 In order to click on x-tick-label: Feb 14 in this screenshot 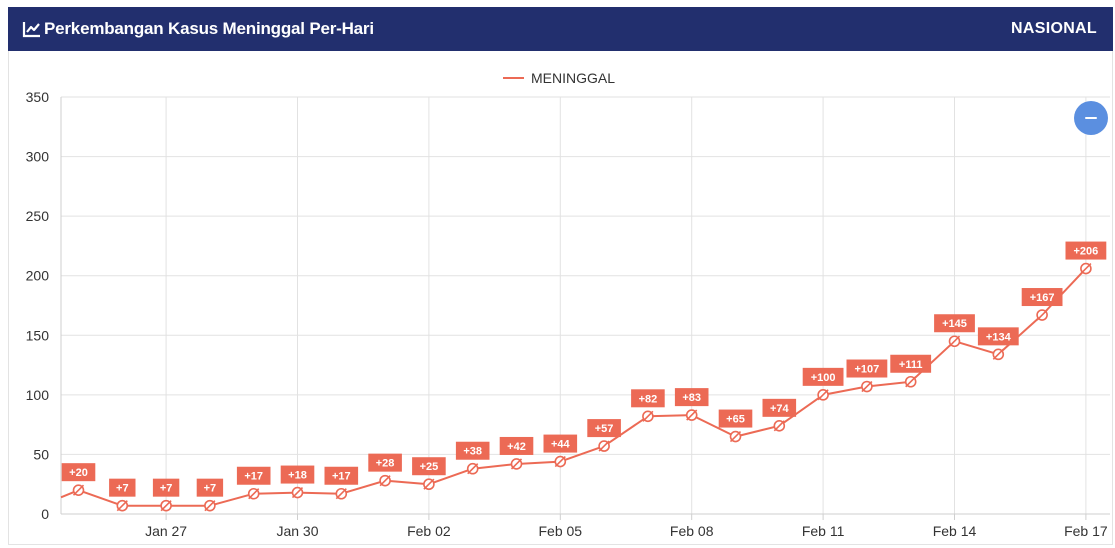, I will do `click(955, 531)`.